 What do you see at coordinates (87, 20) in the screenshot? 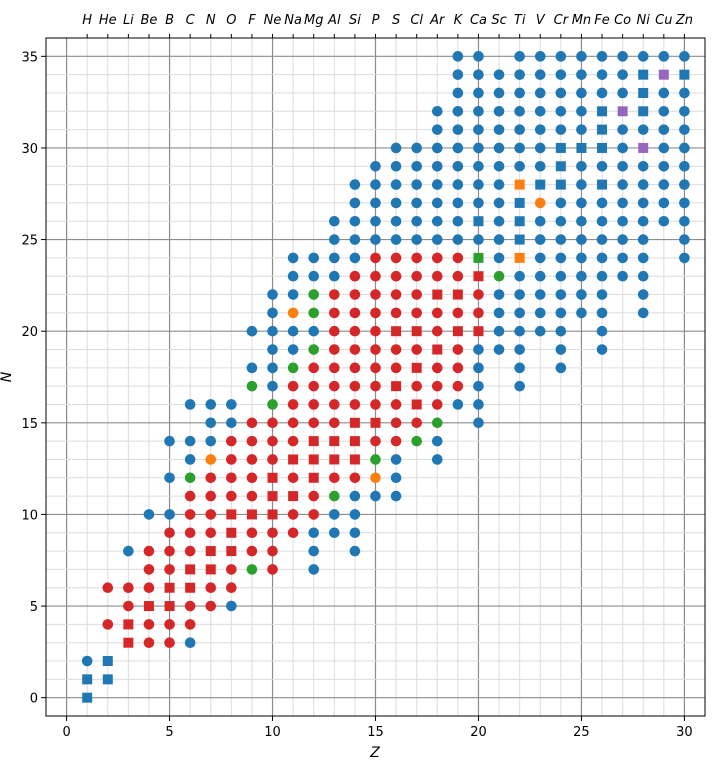
I see `element-symbol-label: H` at bounding box center [87, 20].